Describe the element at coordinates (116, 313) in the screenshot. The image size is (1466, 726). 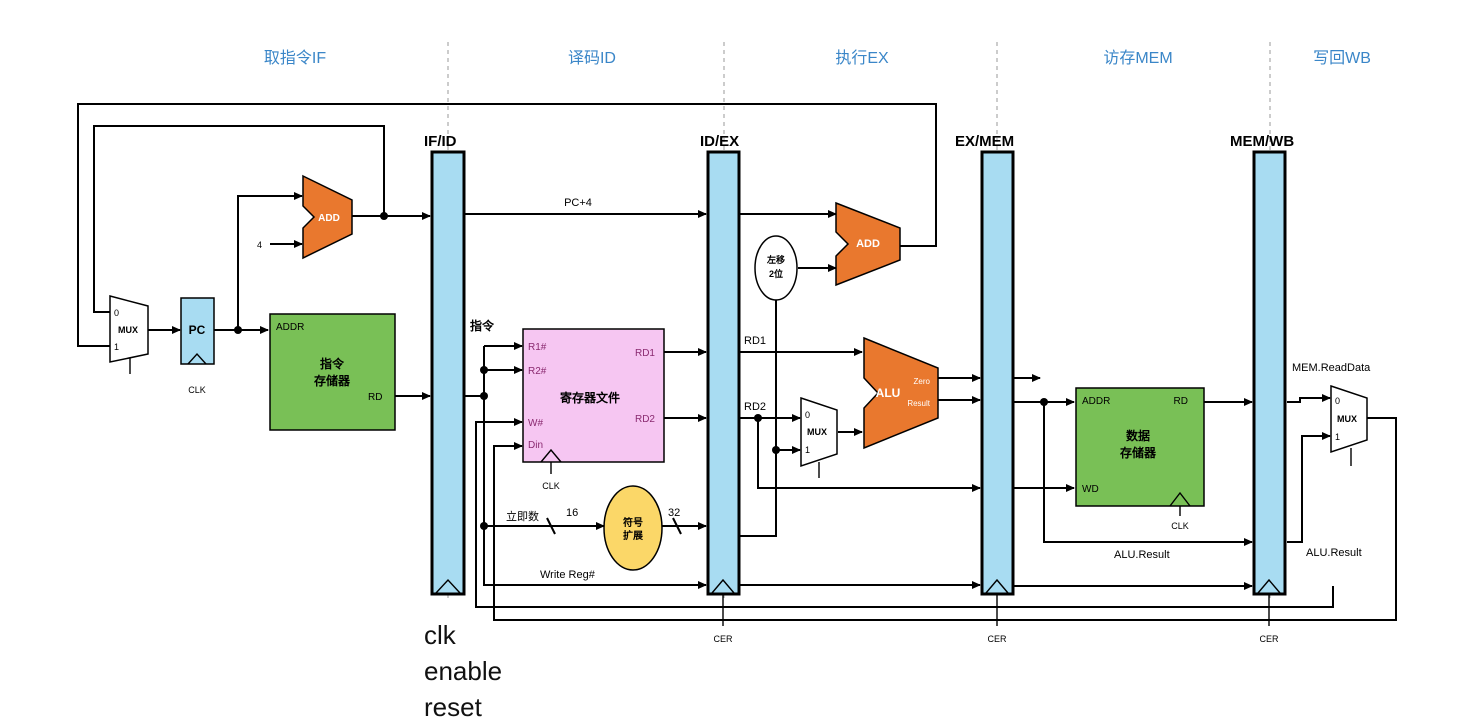
I see `pc-mux-in0-label: 0` at that location.